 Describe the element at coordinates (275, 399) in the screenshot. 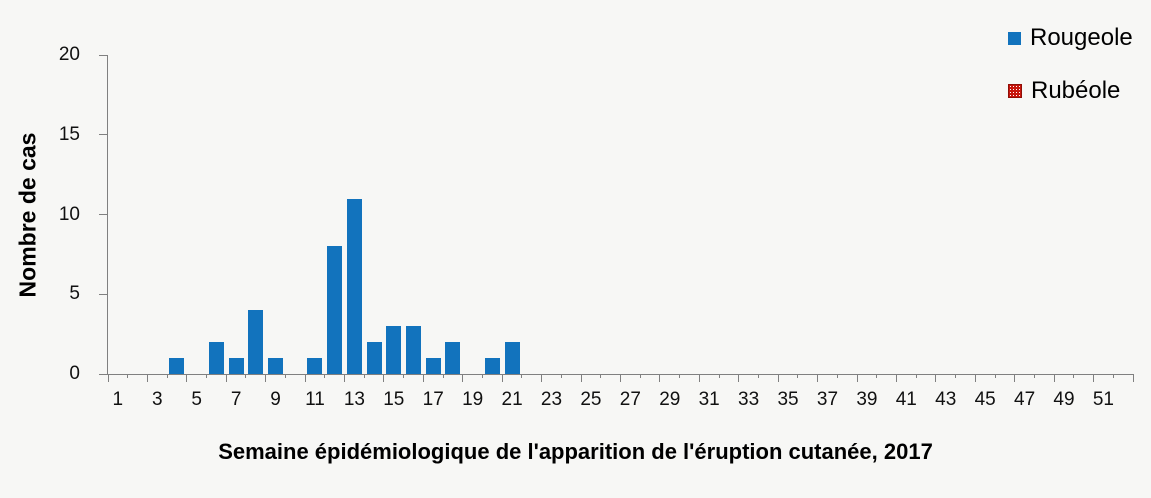

I see `x-tick-label: 9` at that location.